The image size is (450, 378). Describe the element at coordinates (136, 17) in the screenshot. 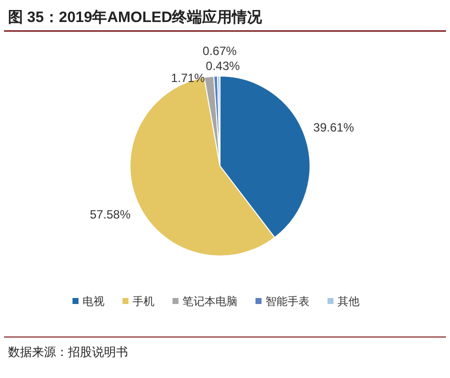

I see `chart-title: 图 35：2019年AMOLED终端应用情况` at that location.